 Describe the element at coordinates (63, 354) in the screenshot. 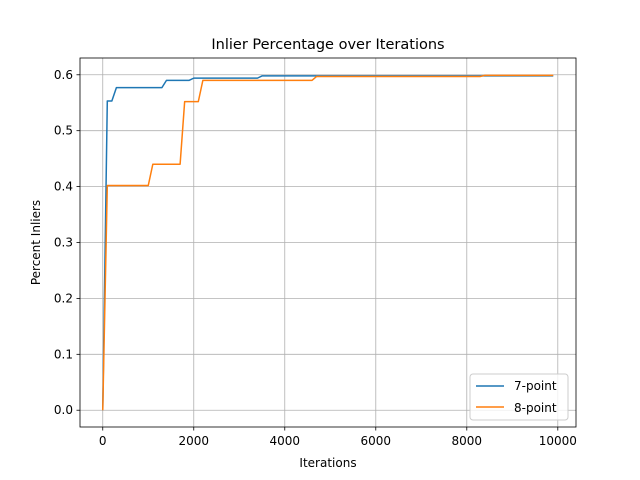

I see `y-tick-label: 0.1` at that location.